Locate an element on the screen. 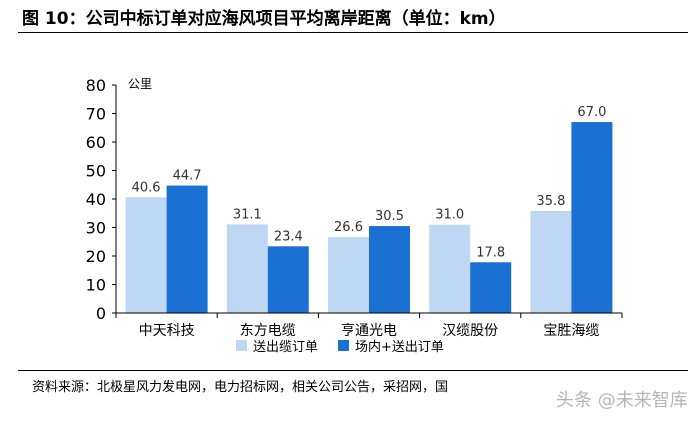  title-rule is located at coordinates (353, 32).